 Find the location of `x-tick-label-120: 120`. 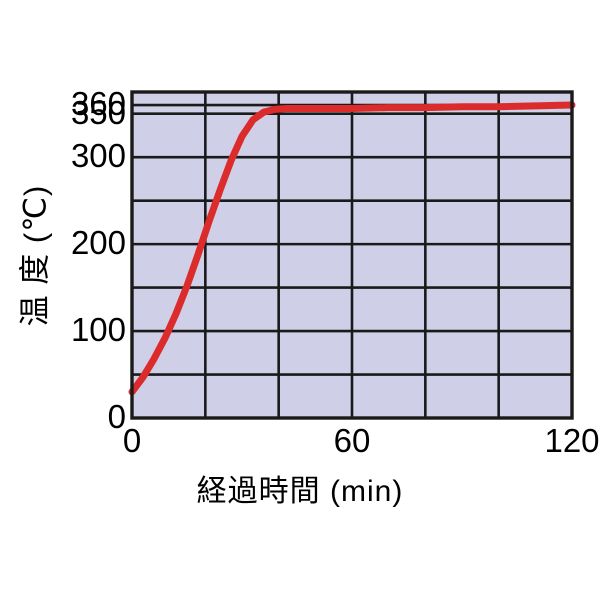

x-tick-label-120: 120 is located at coordinates (572, 440).